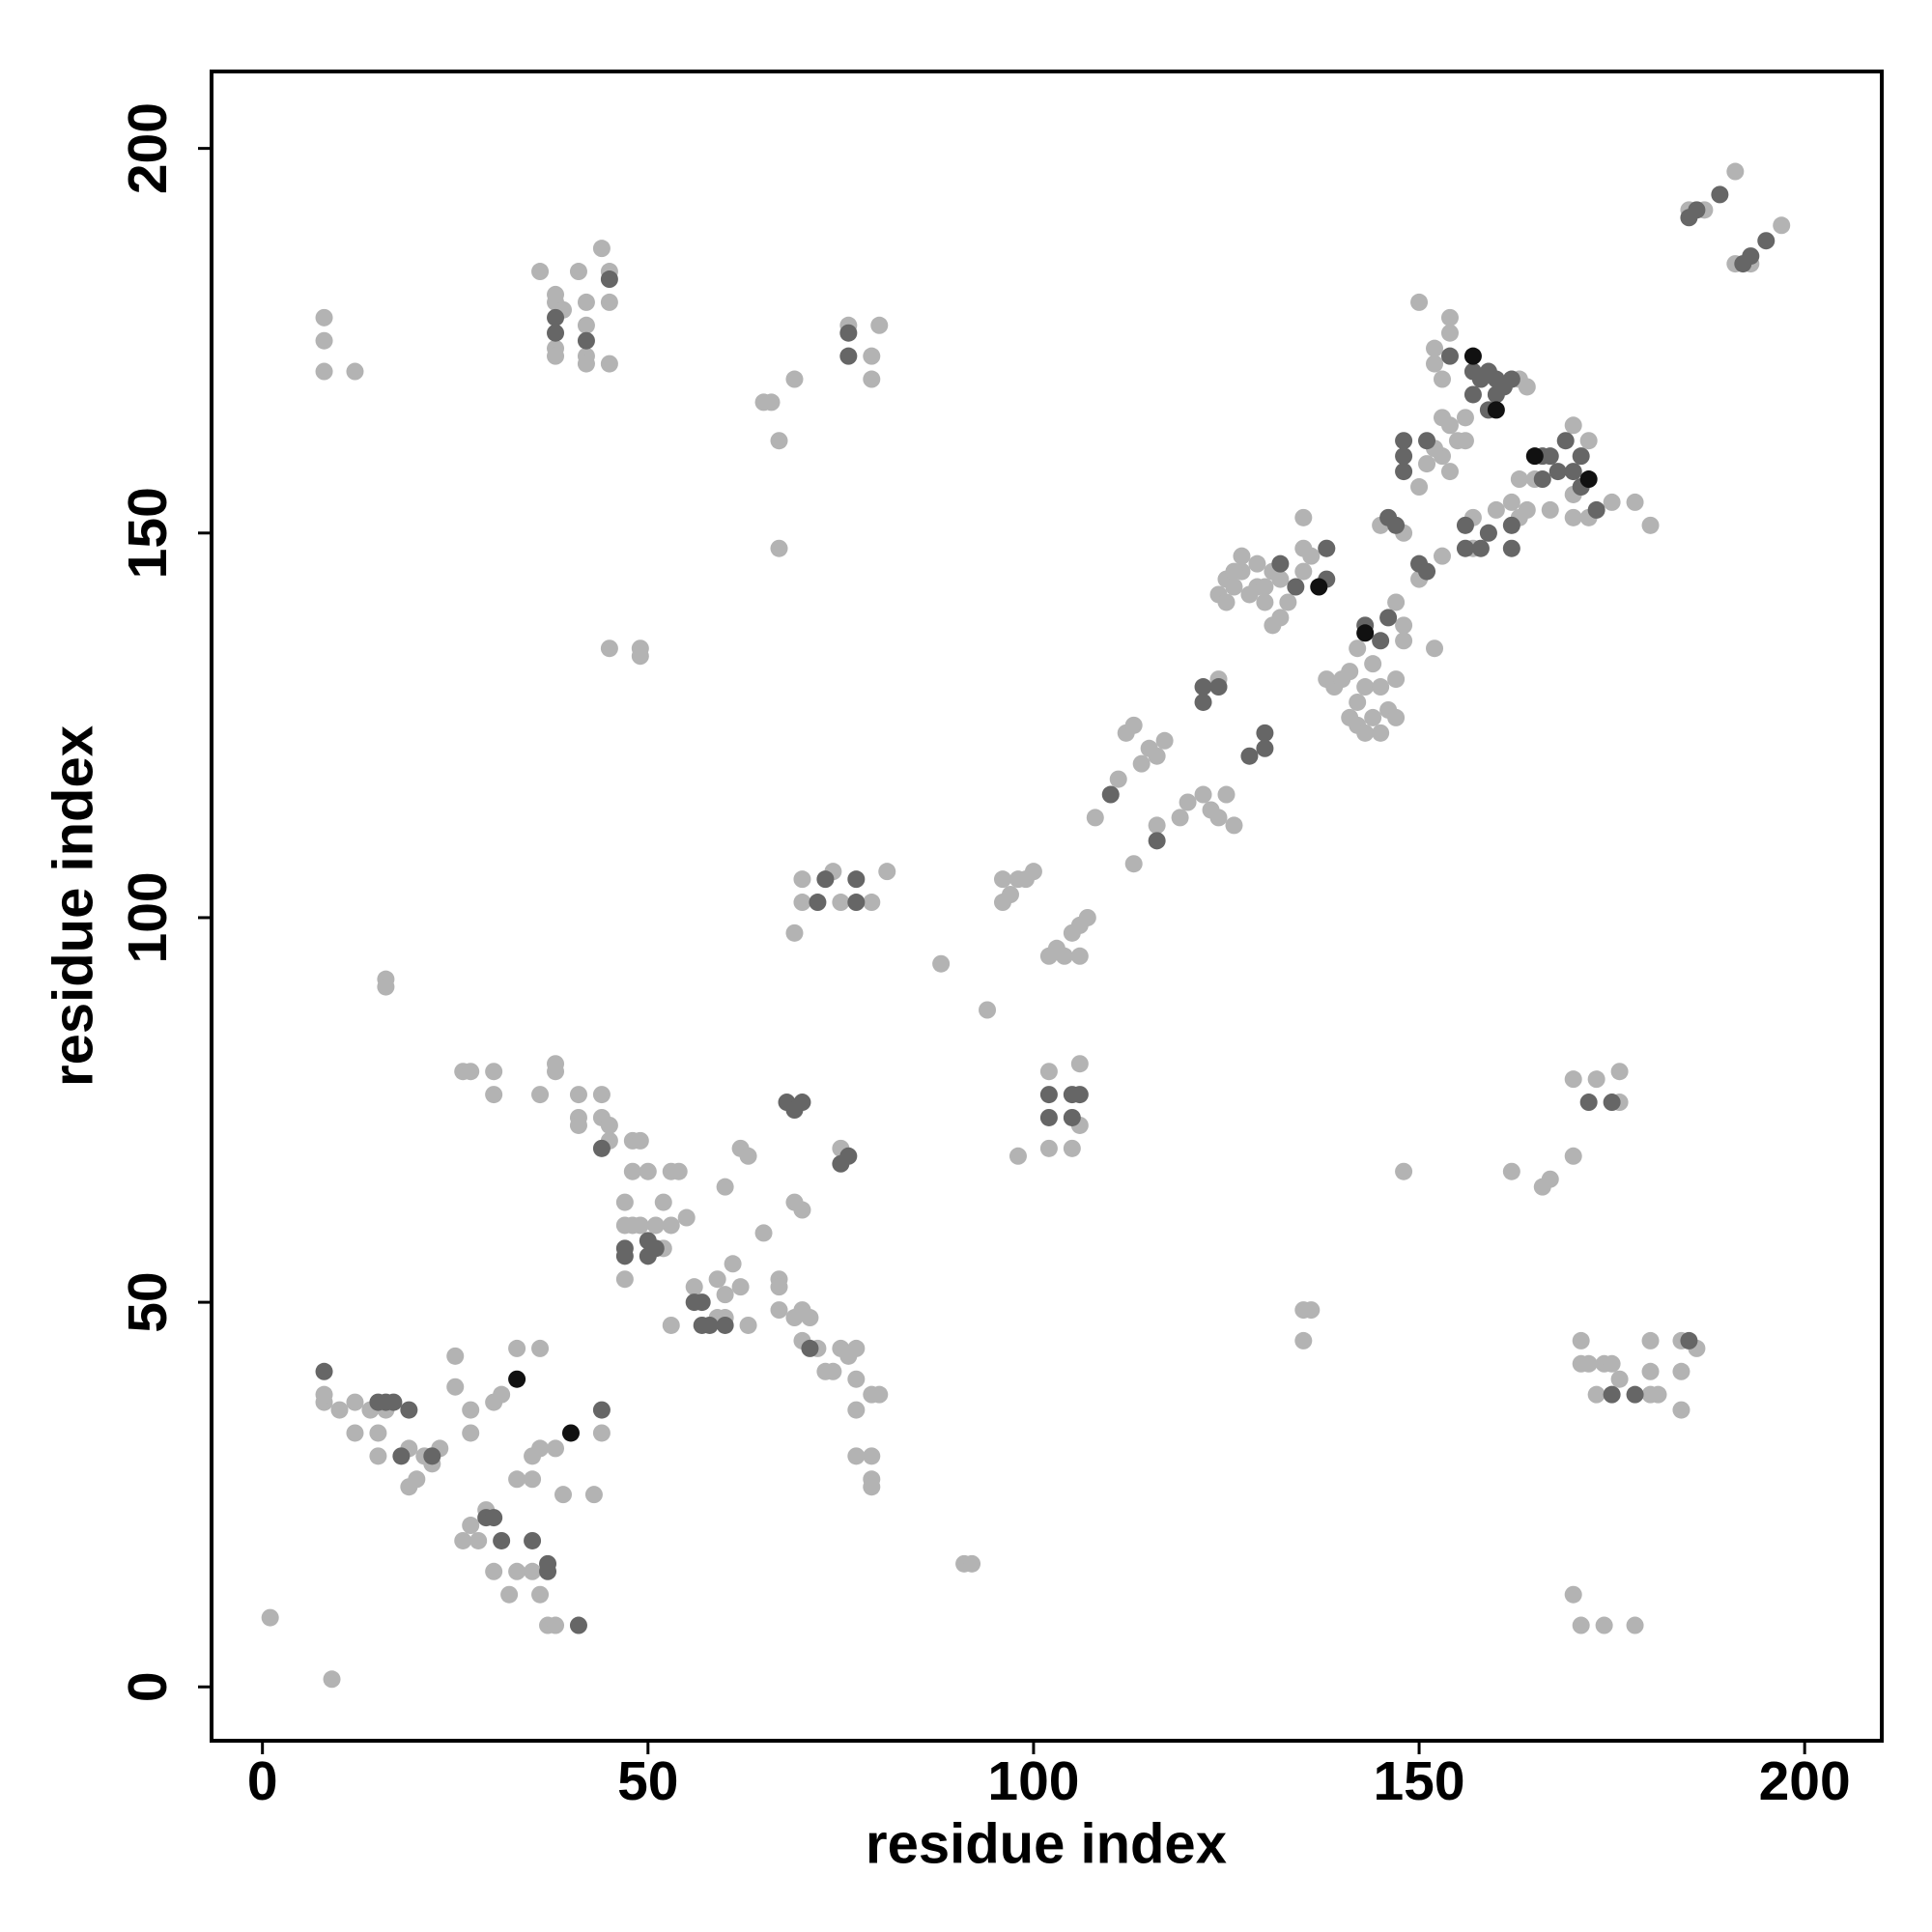 This screenshot has height=1932, width=1932. What do you see at coordinates (647, 1781) in the screenshot?
I see `x-tick-label: 50` at bounding box center [647, 1781].